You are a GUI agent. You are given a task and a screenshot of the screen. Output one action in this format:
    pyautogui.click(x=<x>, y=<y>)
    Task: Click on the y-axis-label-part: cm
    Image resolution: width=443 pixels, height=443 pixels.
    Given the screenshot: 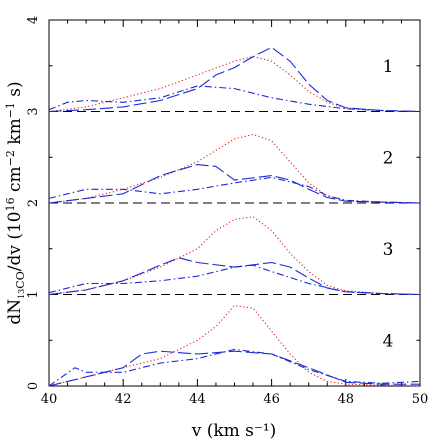 What is the action you would take?
    pyautogui.click(x=15, y=181)
    